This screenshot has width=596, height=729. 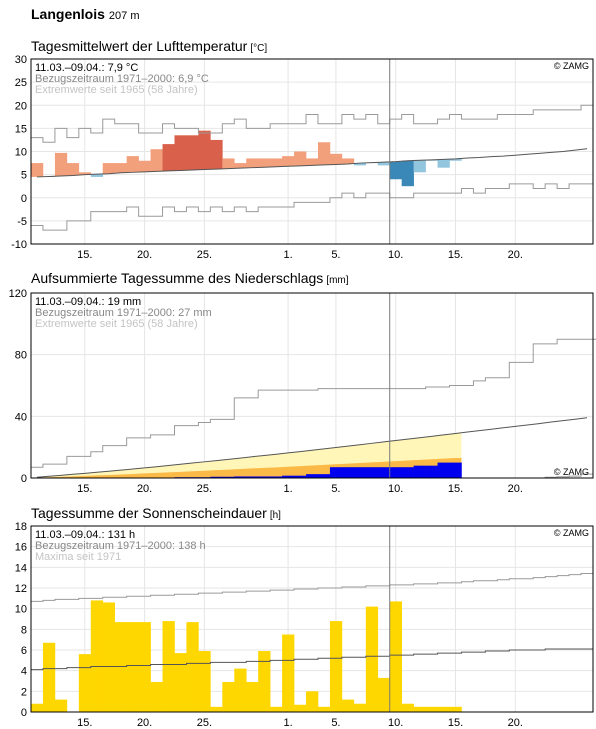 I want to click on info-line: Bezugszeitraum 1971–2000: 27 mm, so click(x=123, y=313).